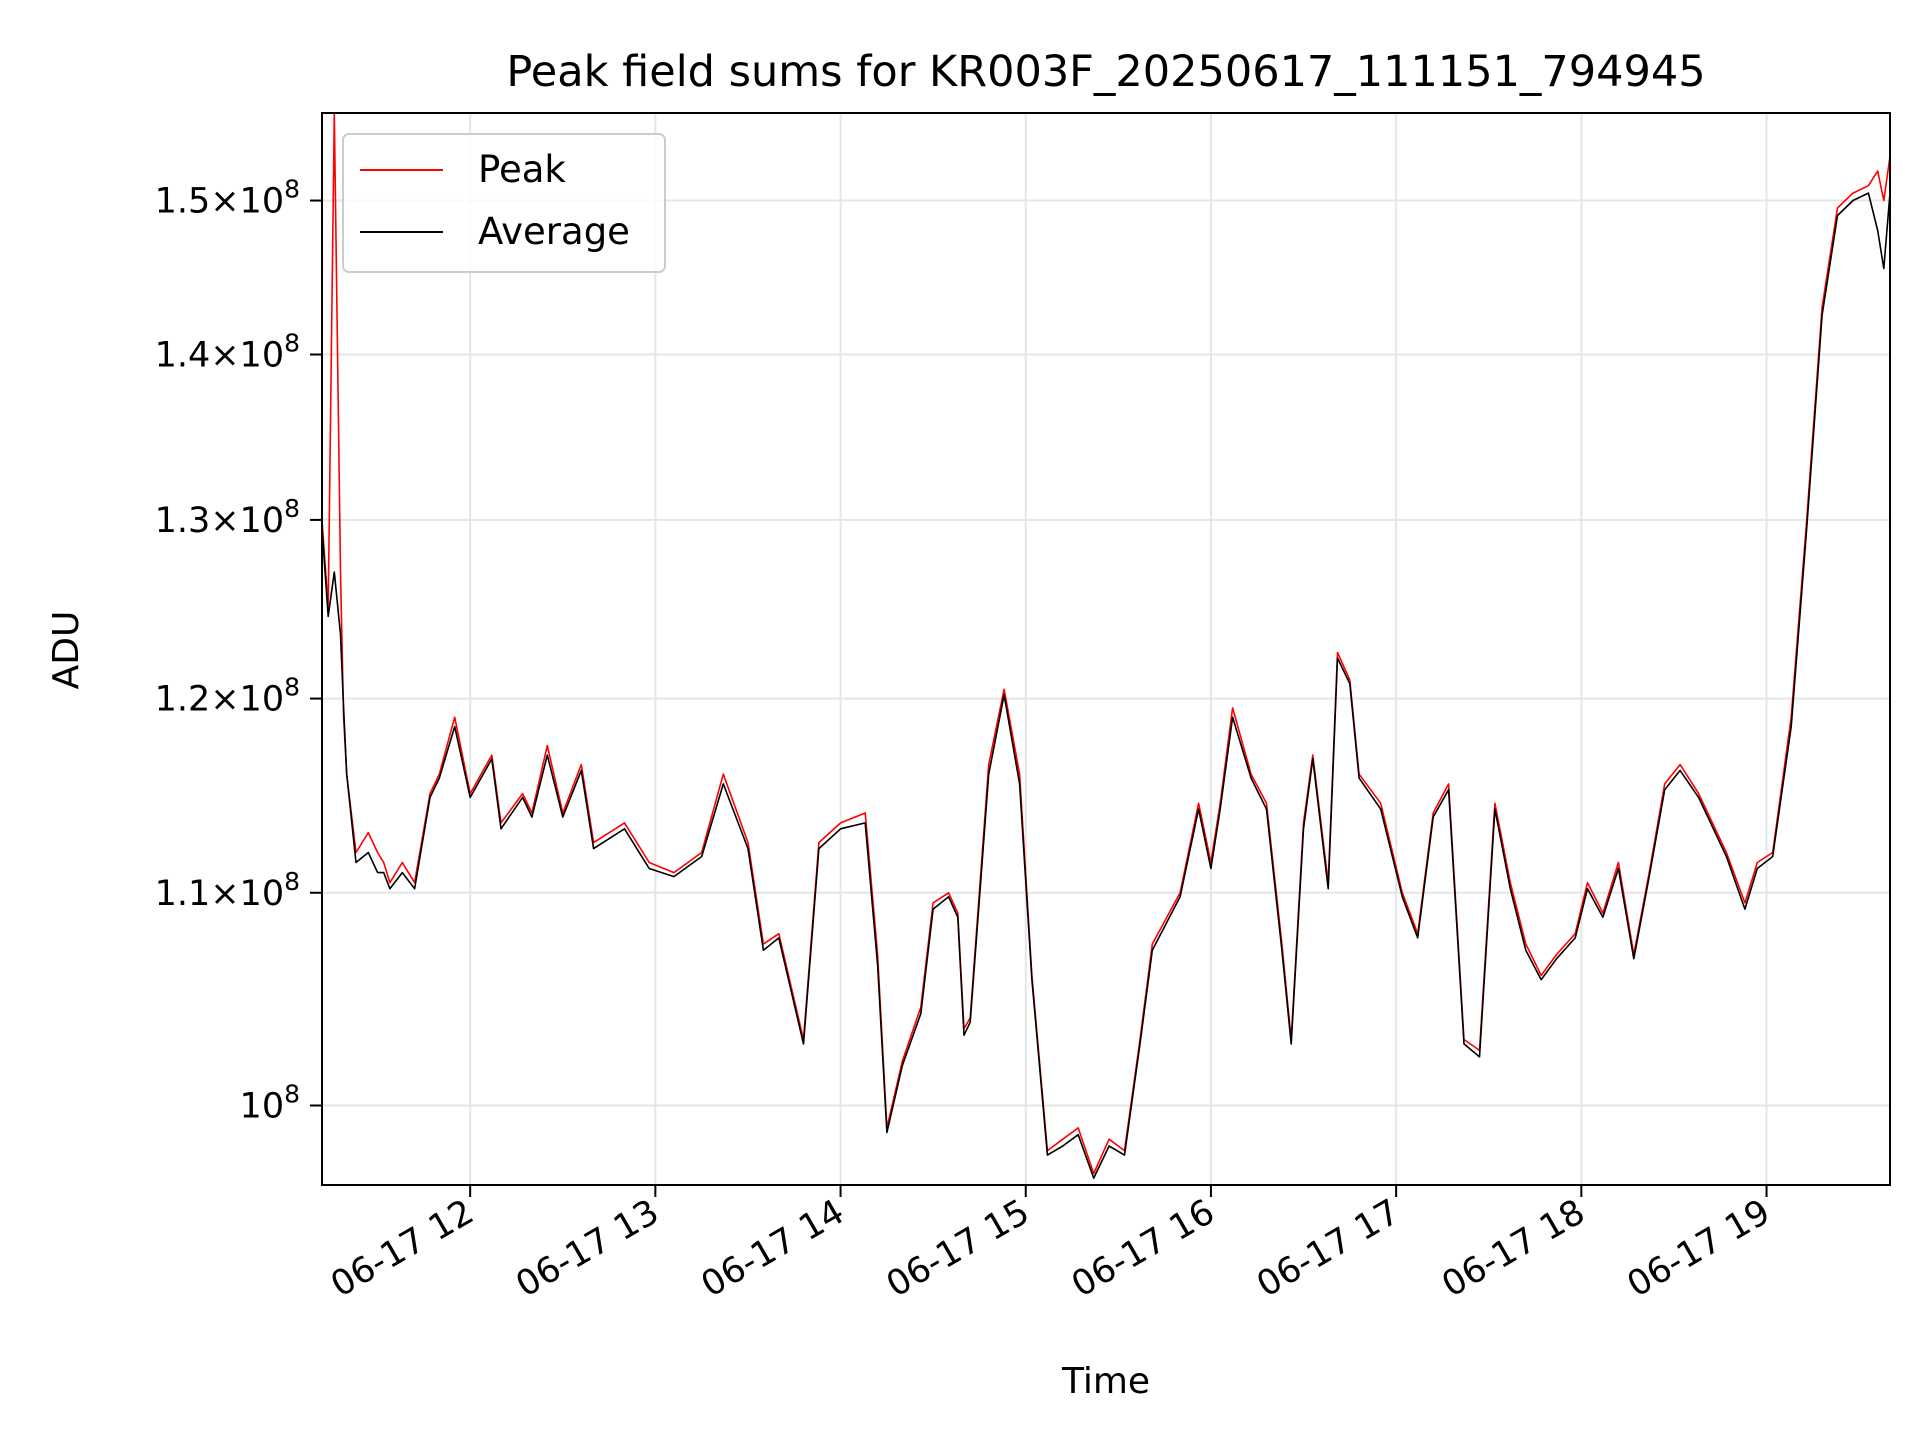 The image size is (1920, 1440). What do you see at coordinates (227, 890) in the screenshot?
I see `y-tick-label: 1.1×108` at bounding box center [227, 890].